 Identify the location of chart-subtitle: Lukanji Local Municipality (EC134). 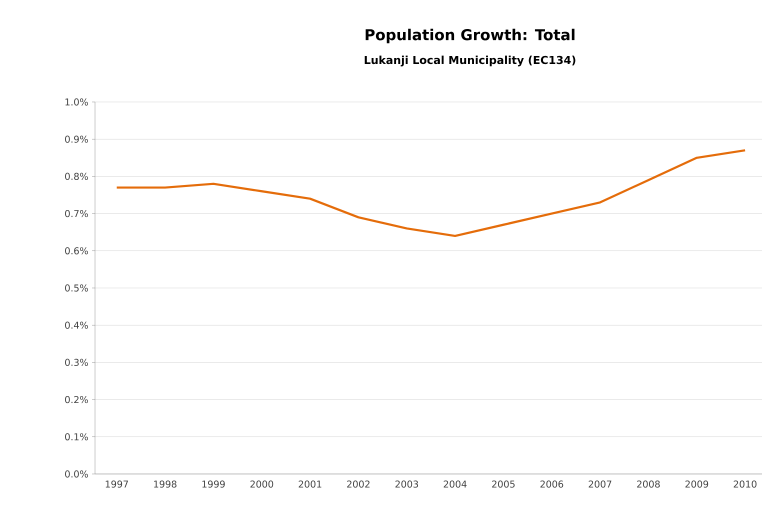
(470, 61).